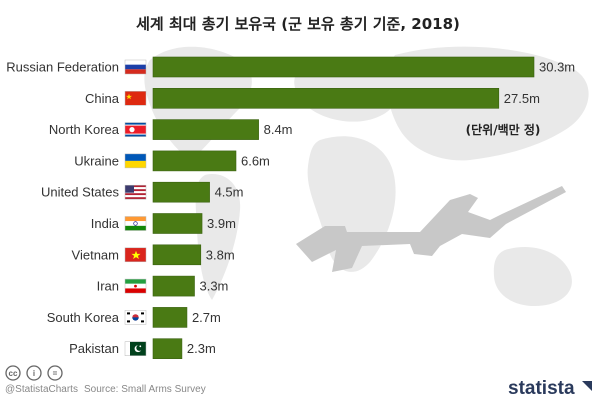  I want to click on category-label: Vietnam, so click(95, 254).